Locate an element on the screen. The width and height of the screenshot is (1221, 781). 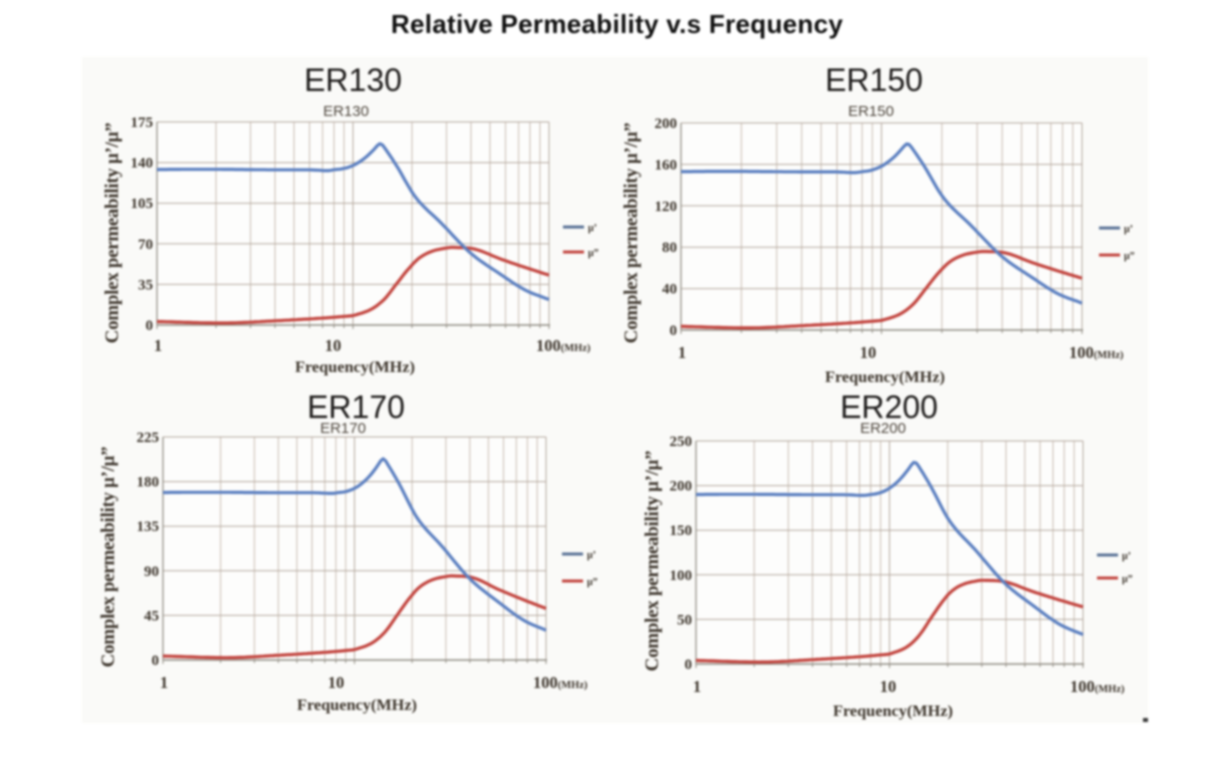
svg-text: 150 is located at coordinates (681, 531).